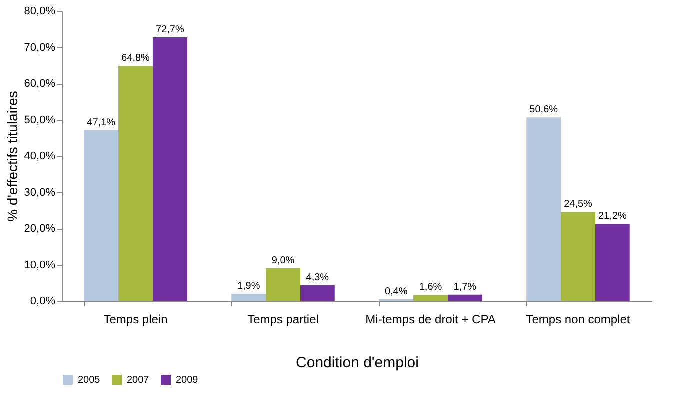 This screenshot has height=410, width=679. Describe the element at coordinates (40, 120) in the screenshot. I see `y-tick-label: 50,0%` at that location.